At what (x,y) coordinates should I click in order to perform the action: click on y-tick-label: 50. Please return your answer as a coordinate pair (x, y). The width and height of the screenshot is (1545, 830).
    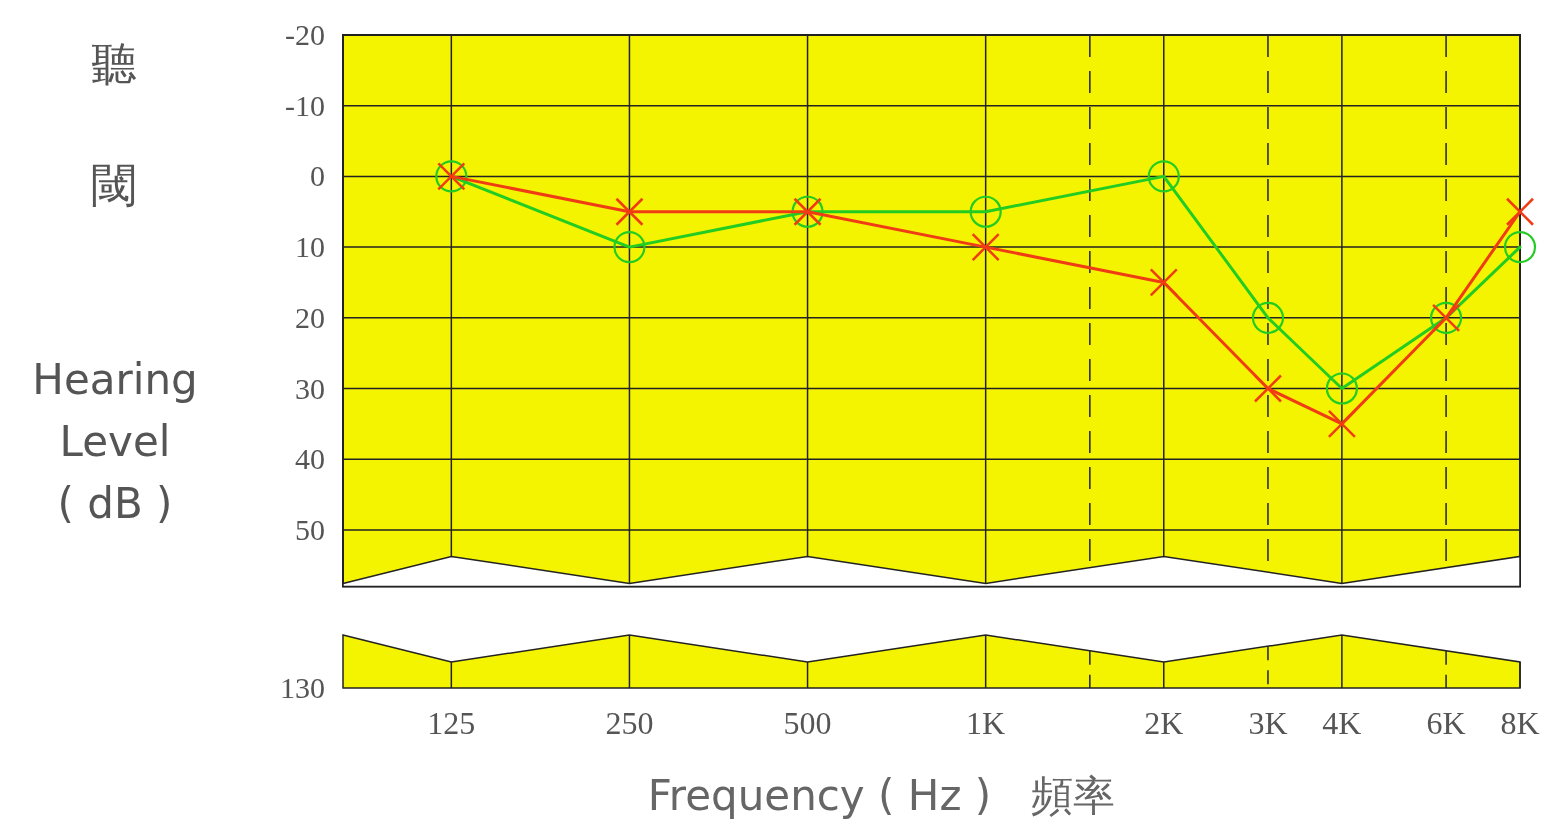
    Looking at the image, I should click on (310, 529).